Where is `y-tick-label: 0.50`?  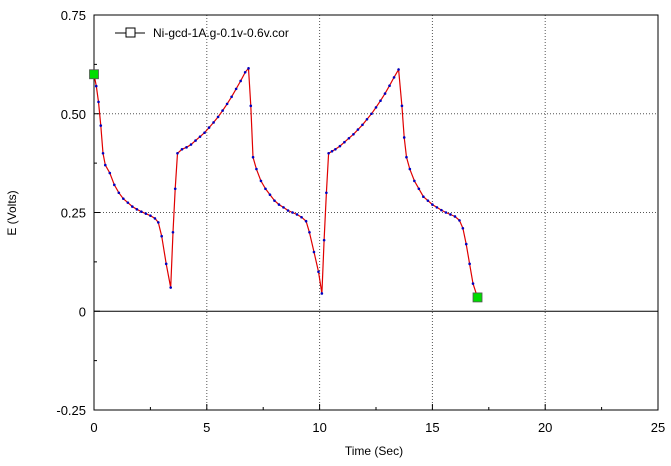
y-tick-label: 0.50 is located at coordinates (73, 114).